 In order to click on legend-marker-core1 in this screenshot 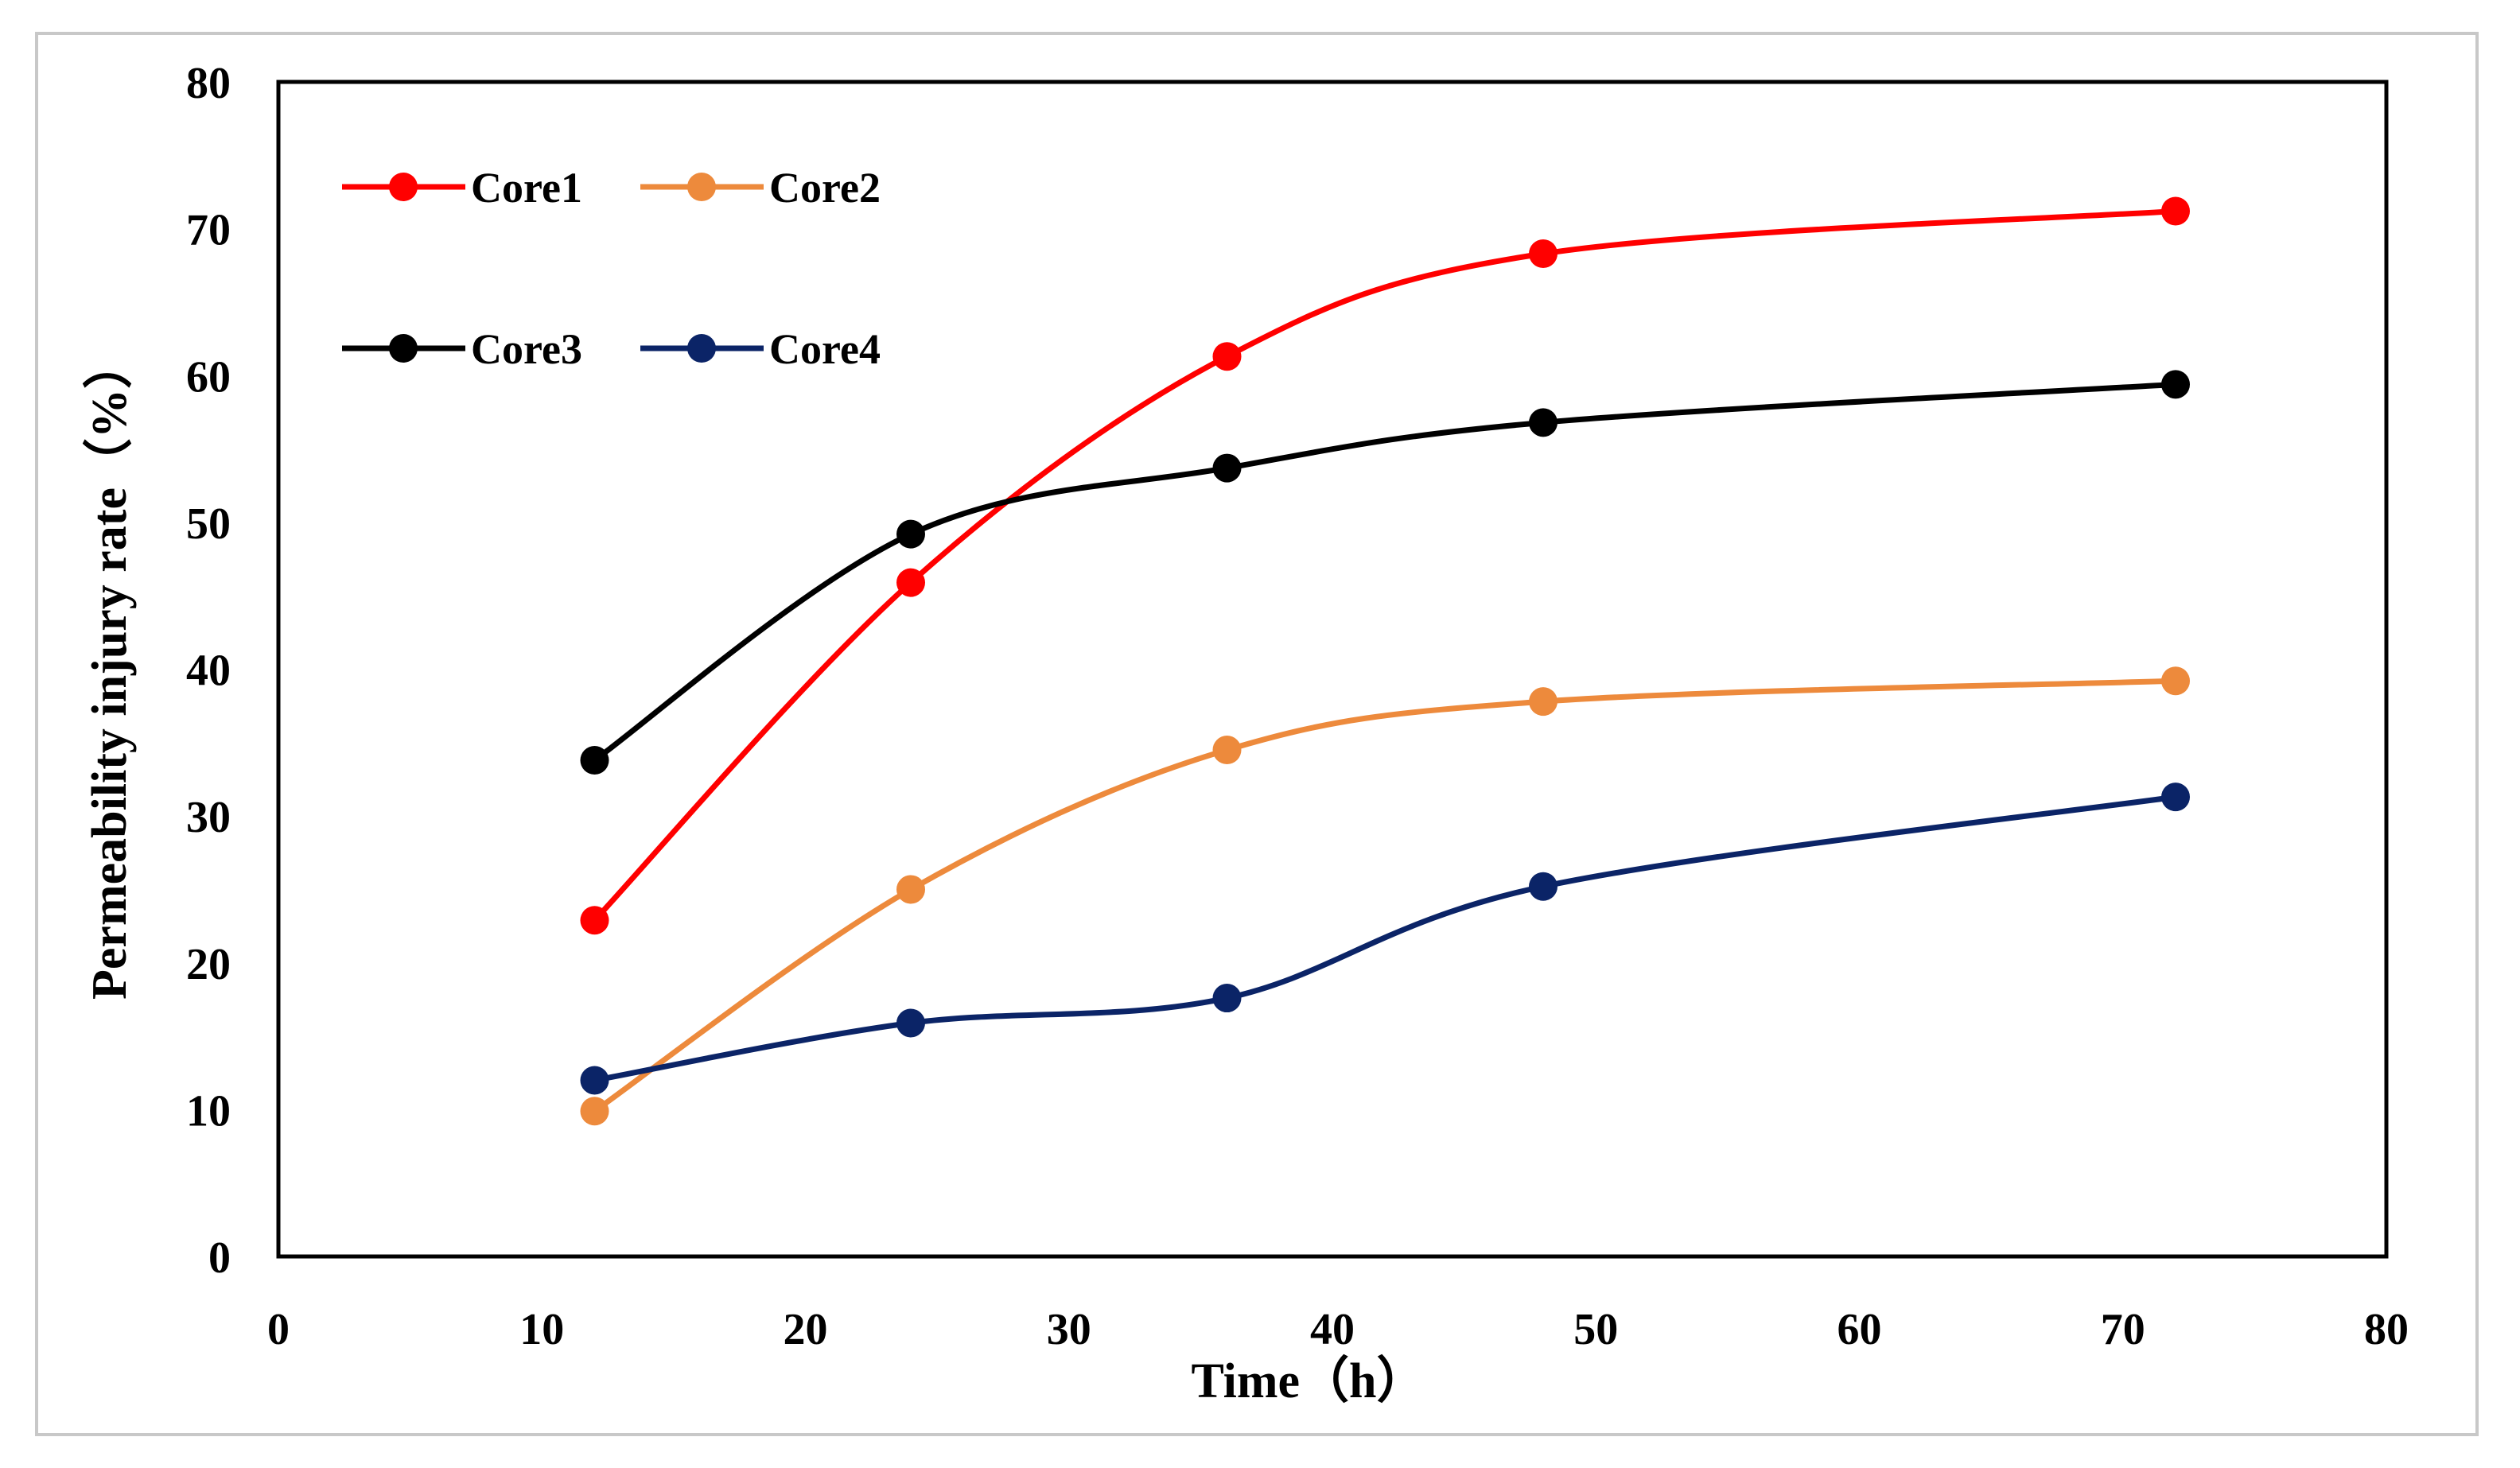, I will do `click(403, 187)`.